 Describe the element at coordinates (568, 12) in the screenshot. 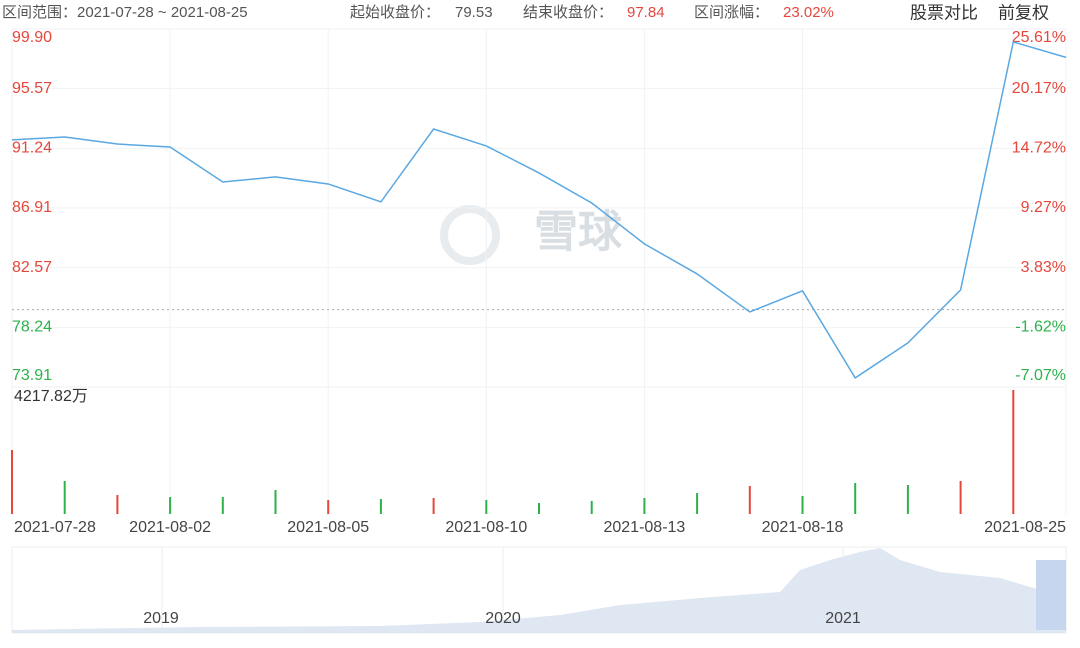

I see `end-label: 结束收盘价：` at that location.